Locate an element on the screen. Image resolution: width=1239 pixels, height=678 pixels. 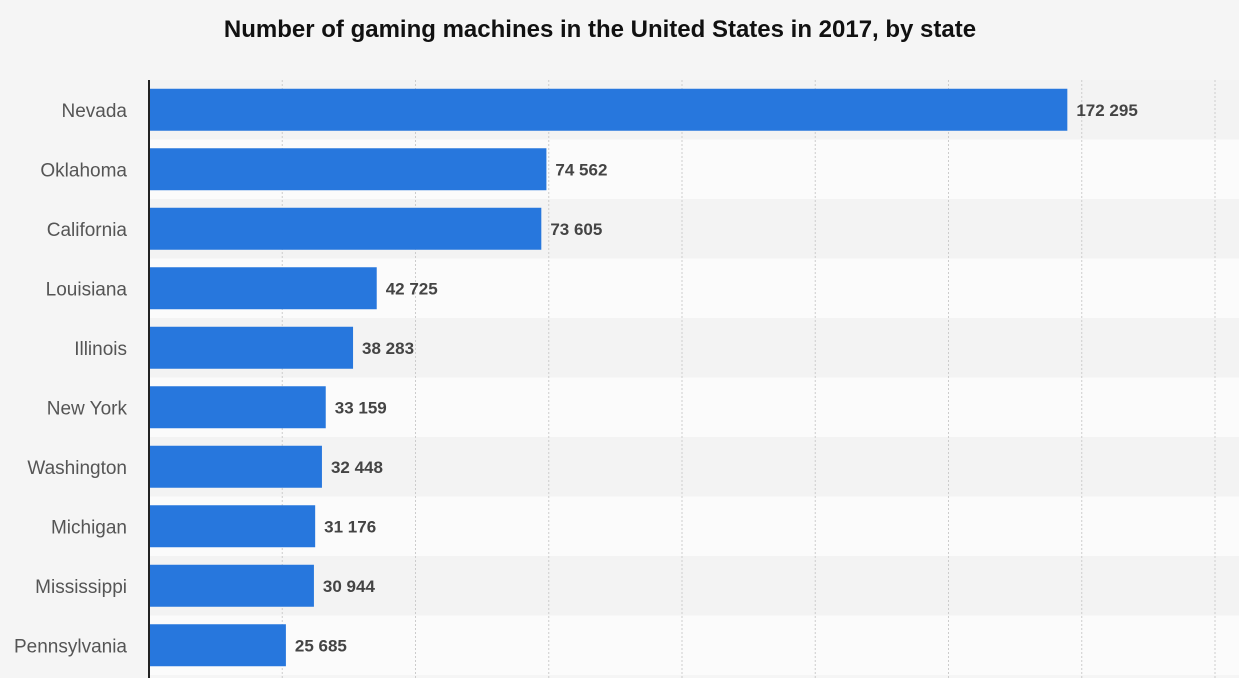
category-label: Louisiana is located at coordinates (87, 289).